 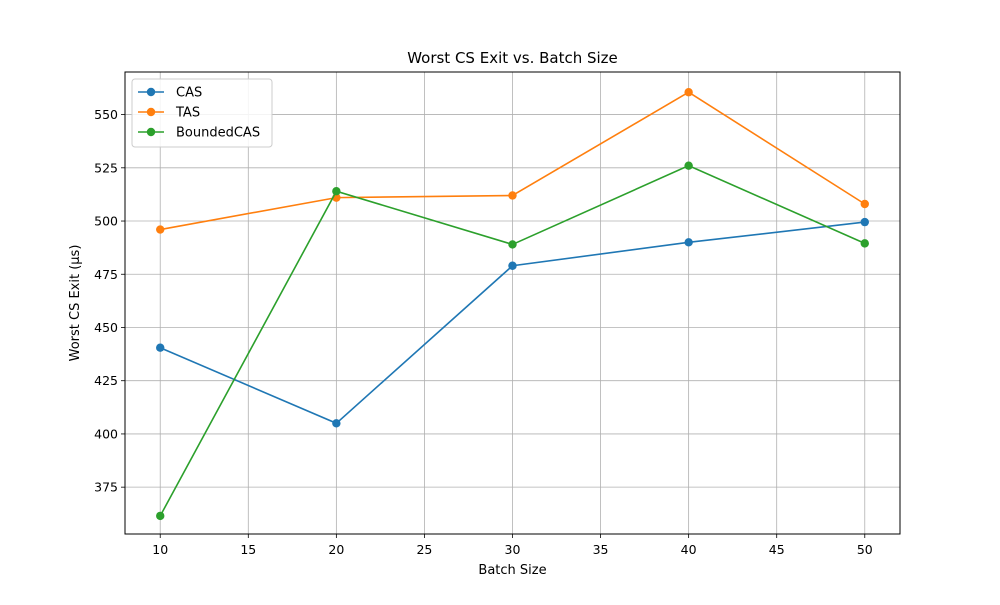 I want to click on x-tick-label: 30, so click(x=513, y=549).